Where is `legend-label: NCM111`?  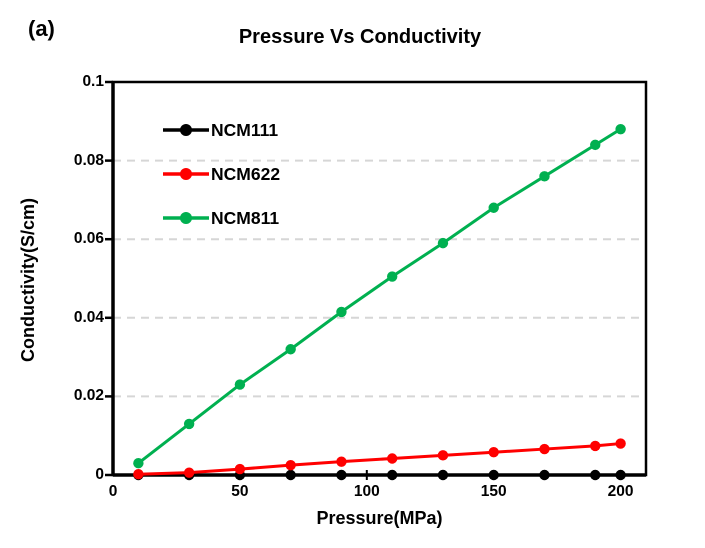 legend-label: NCM111 is located at coordinates (245, 129).